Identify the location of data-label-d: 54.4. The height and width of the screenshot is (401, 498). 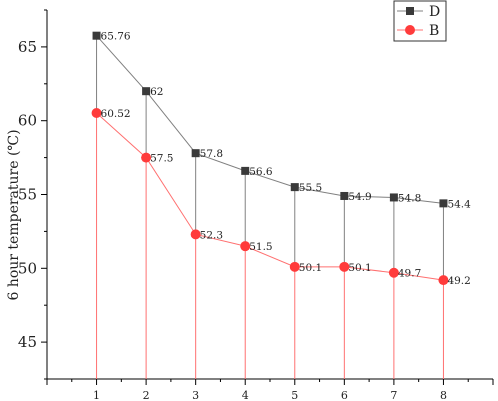
(459, 204).